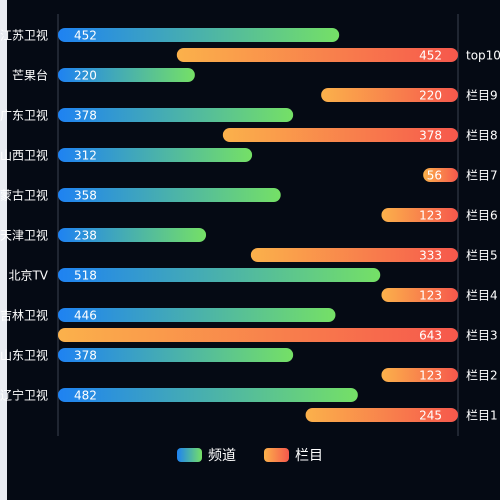  Describe the element at coordinates (30, 75) in the screenshot. I see `channel-category-label: 芒果台` at that location.